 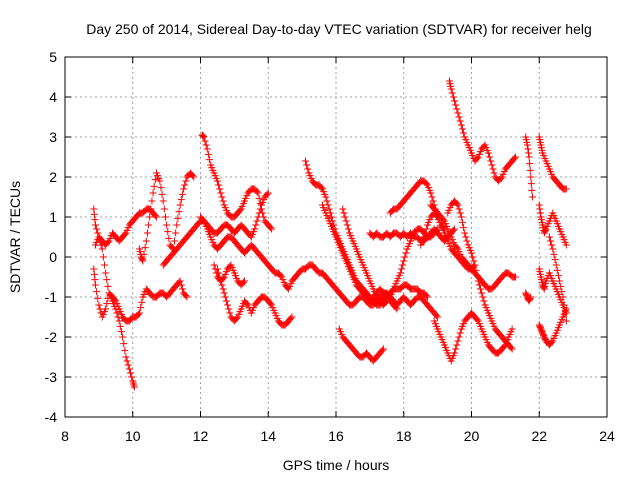 I want to click on y-tick-label: -4, so click(x=51, y=417).